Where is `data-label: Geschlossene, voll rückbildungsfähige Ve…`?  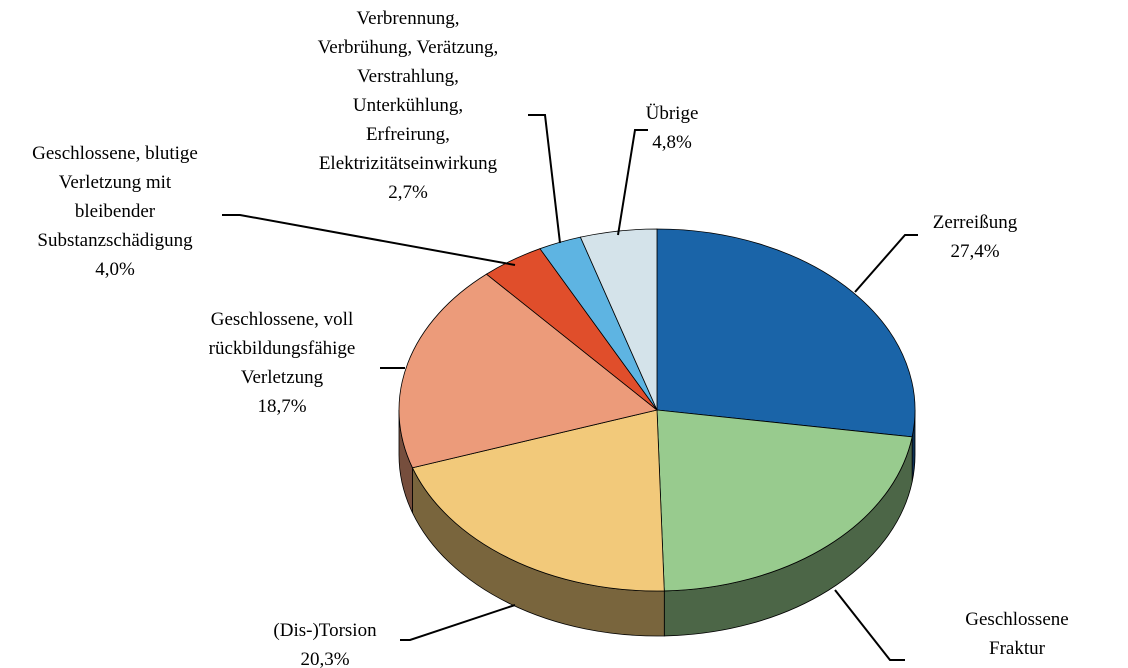
data-label: Geschlossene, voll rückbildungsfähige Ve… is located at coordinates (282, 363).